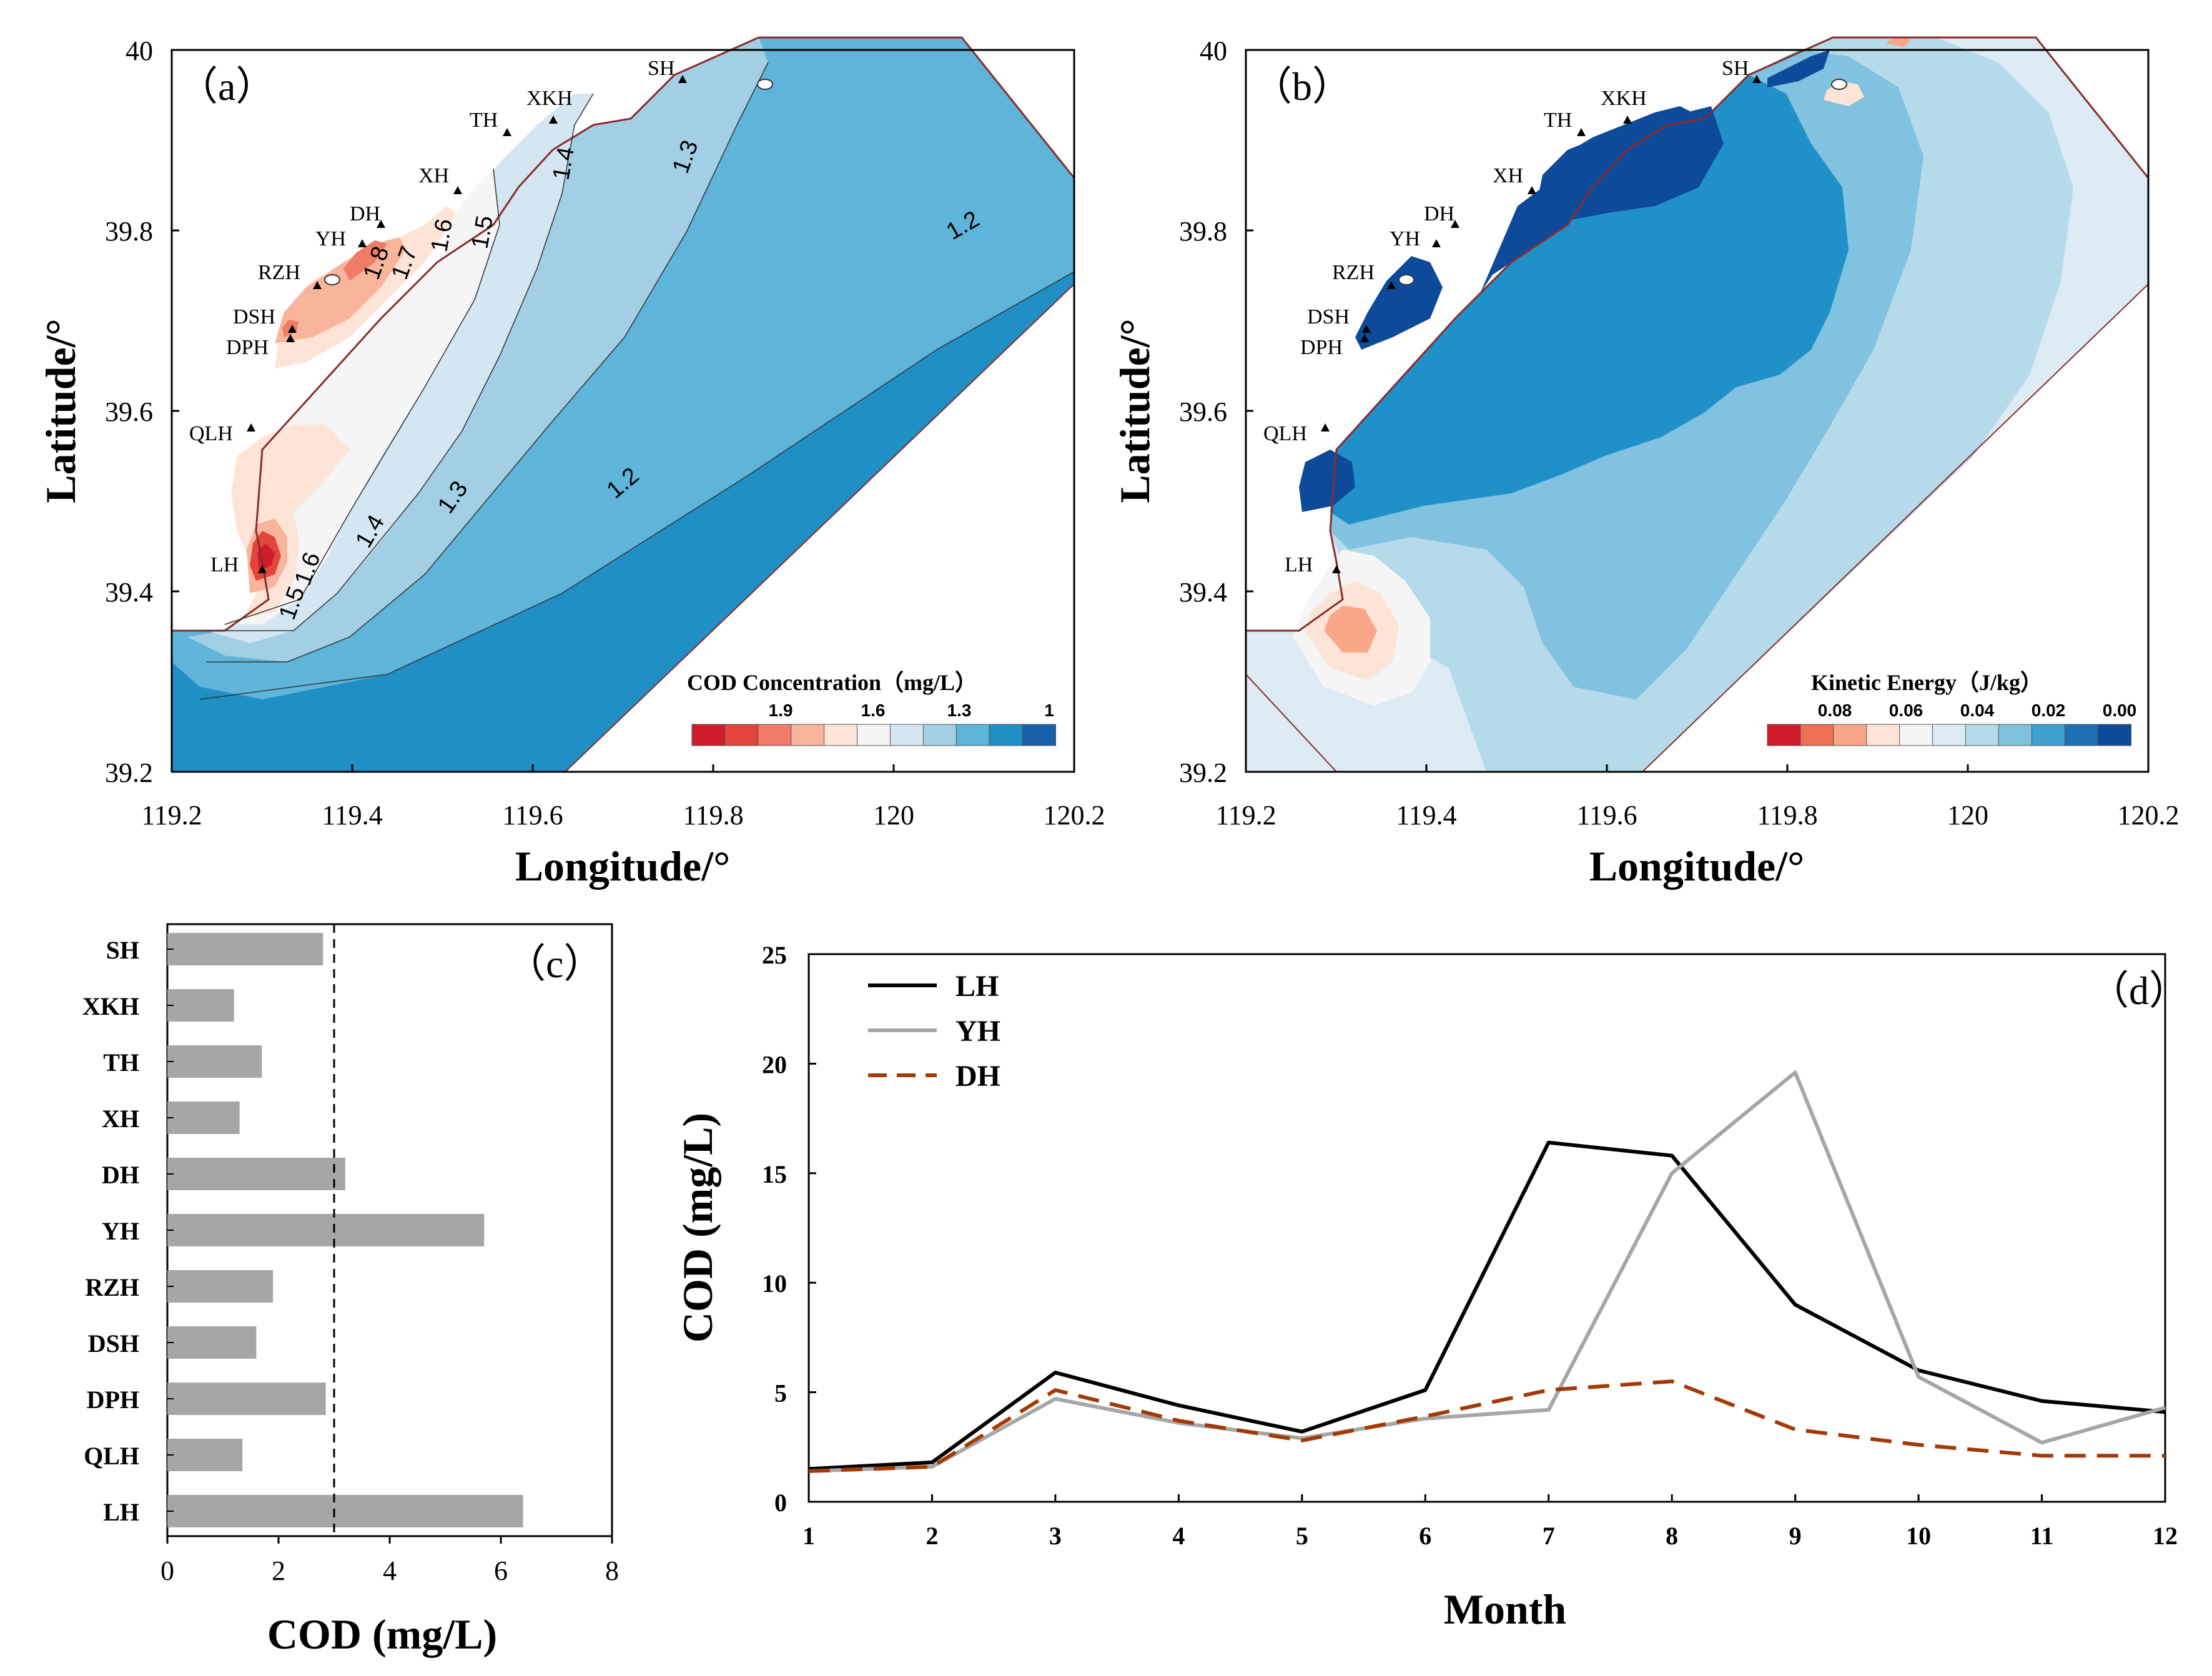 This screenshot has height=1676, width=2212. Describe the element at coordinates (501, 1570) in the screenshot. I see `x-tick-label: 6` at that location.